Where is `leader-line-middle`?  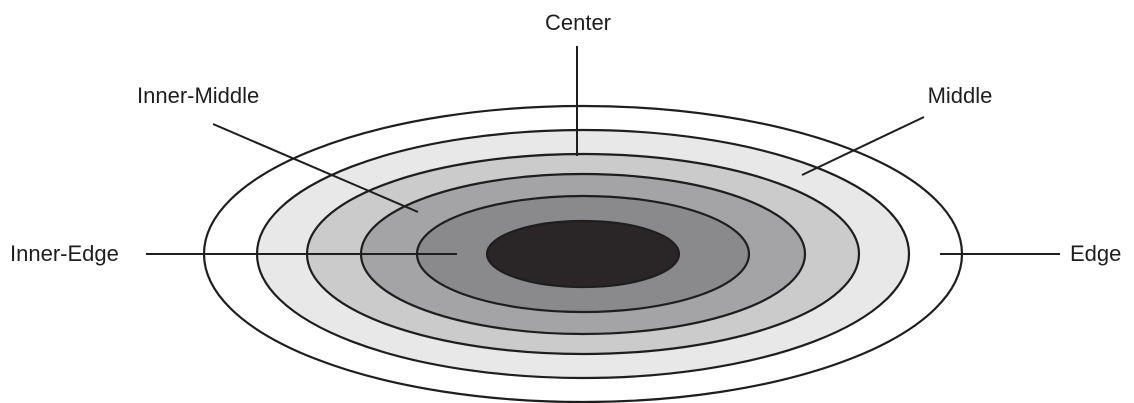
leader-line-middle is located at coordinates (863, 146).